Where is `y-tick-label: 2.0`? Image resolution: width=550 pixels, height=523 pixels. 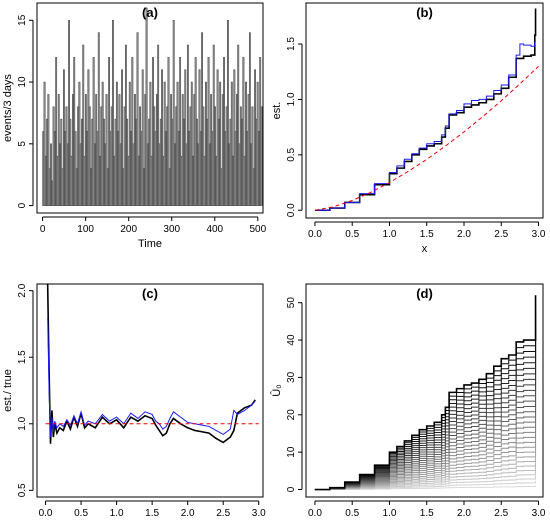
y-tick-label: 2.0 is located at coordinates (22, 290).